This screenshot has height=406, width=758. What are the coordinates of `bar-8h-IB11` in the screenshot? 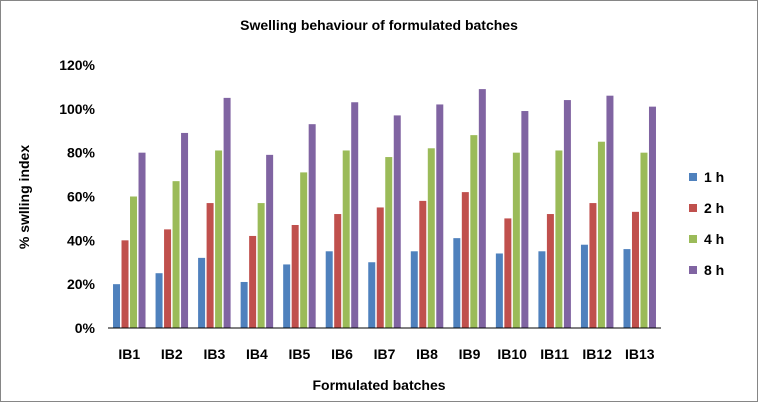 It's located at (567, 214).